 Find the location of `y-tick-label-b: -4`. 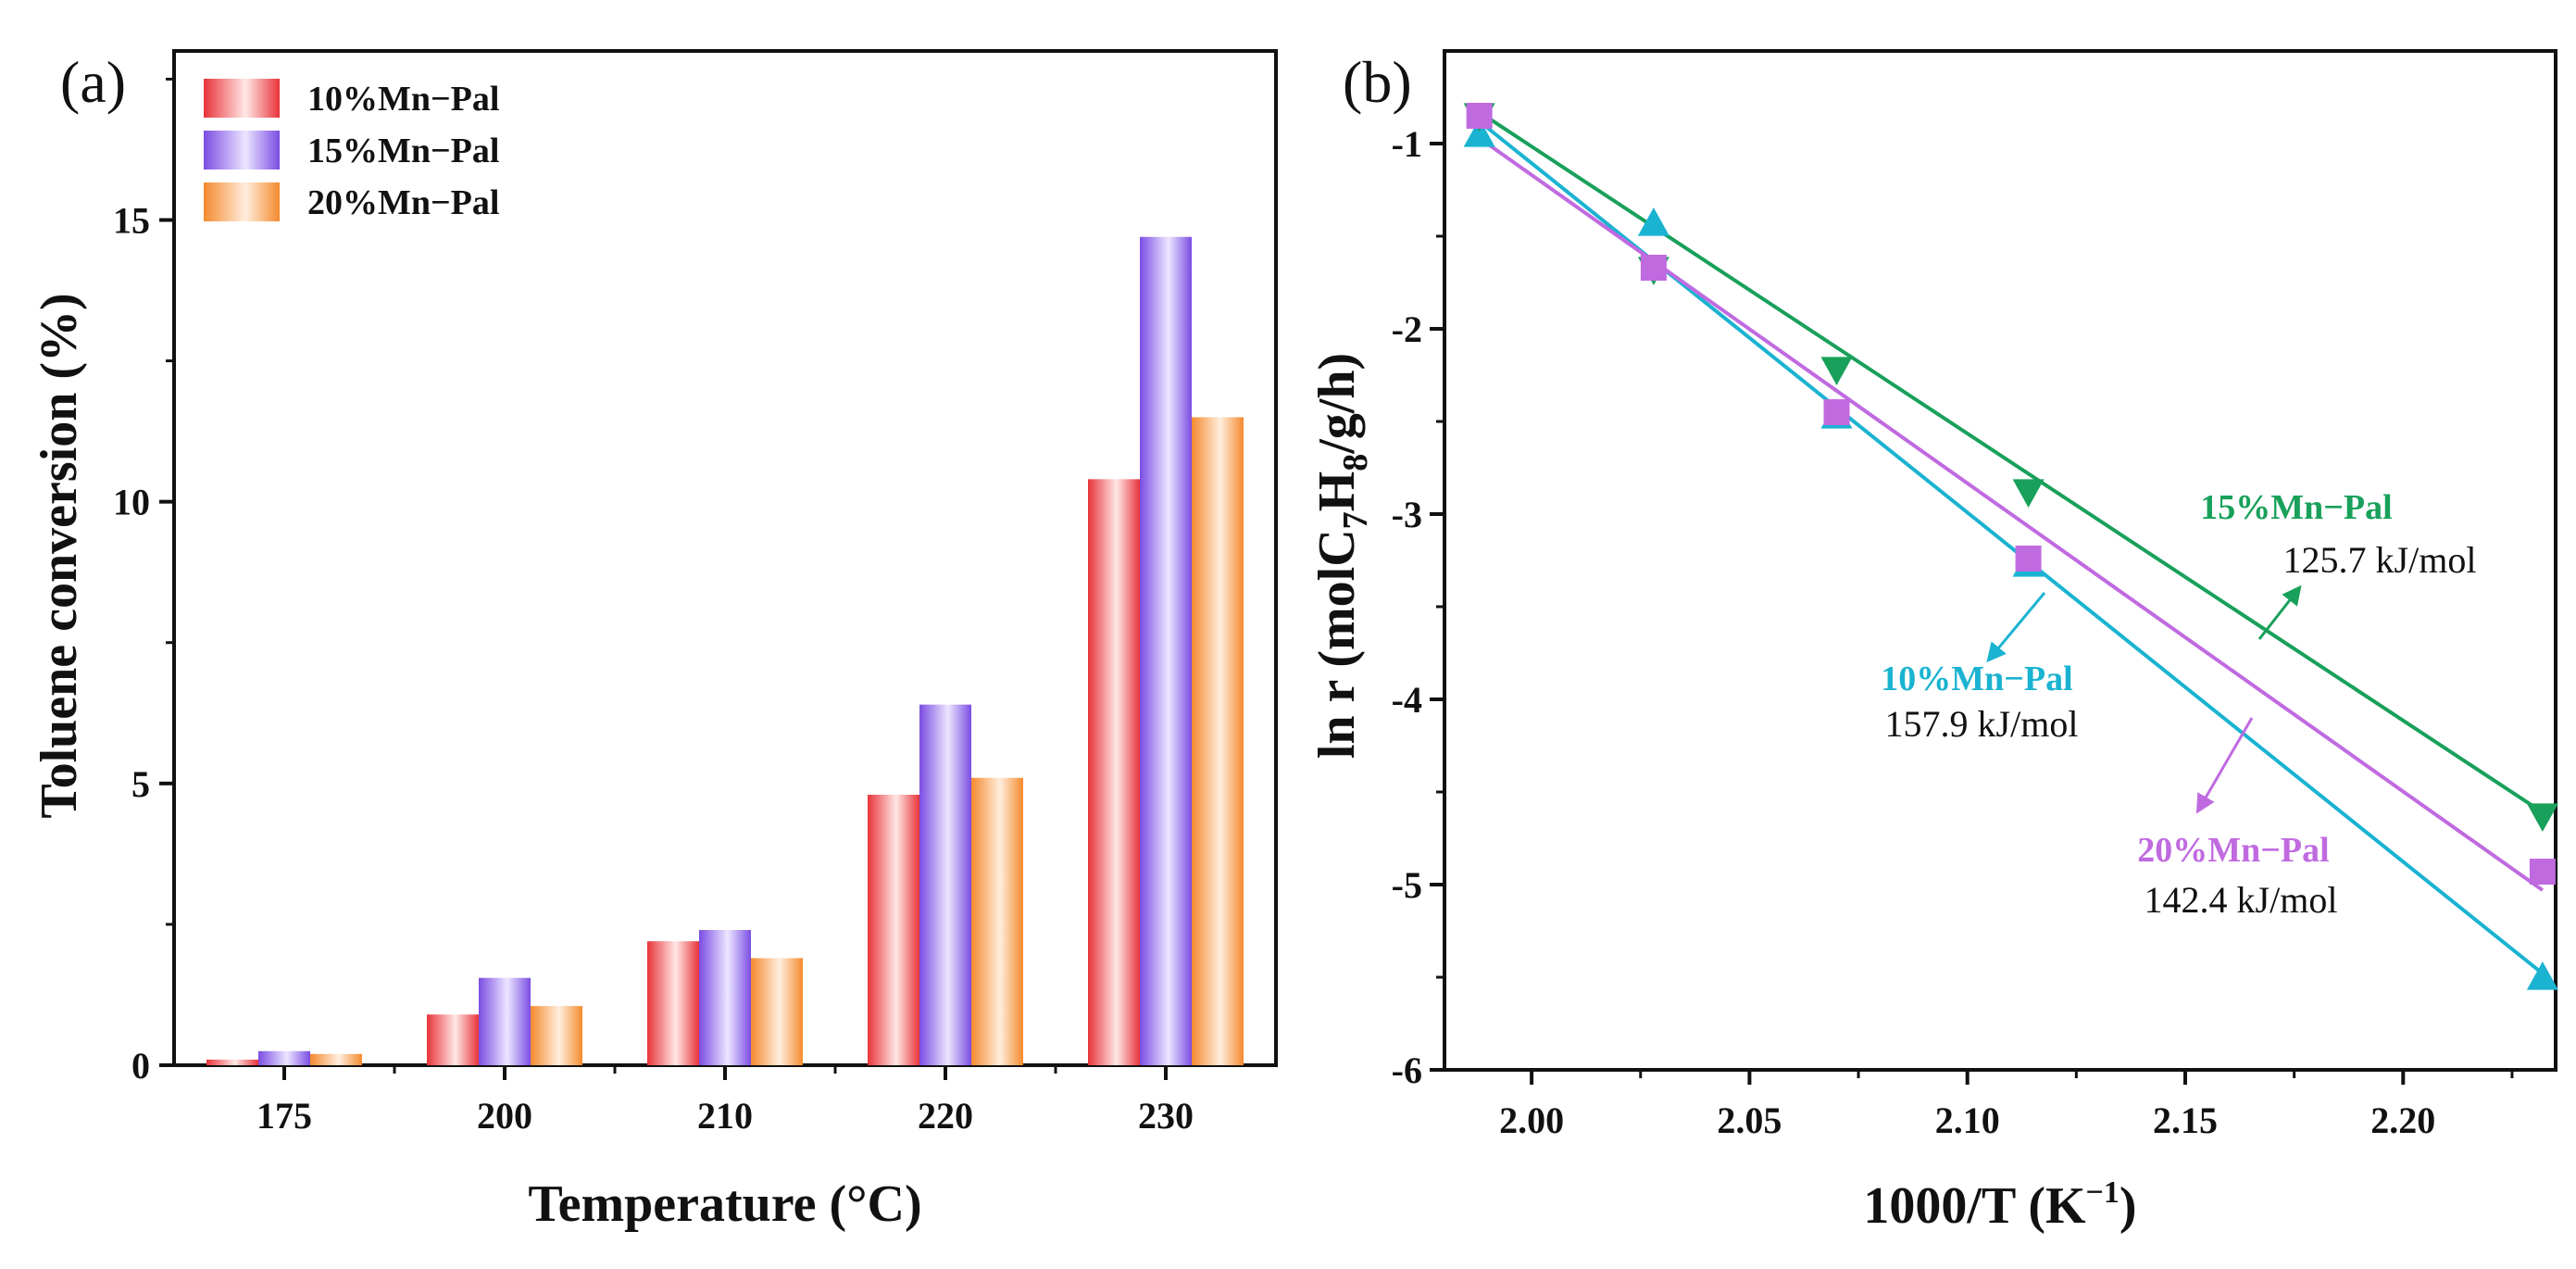

y-tick-label-b: -4 is located at coordinates (1407, 700).